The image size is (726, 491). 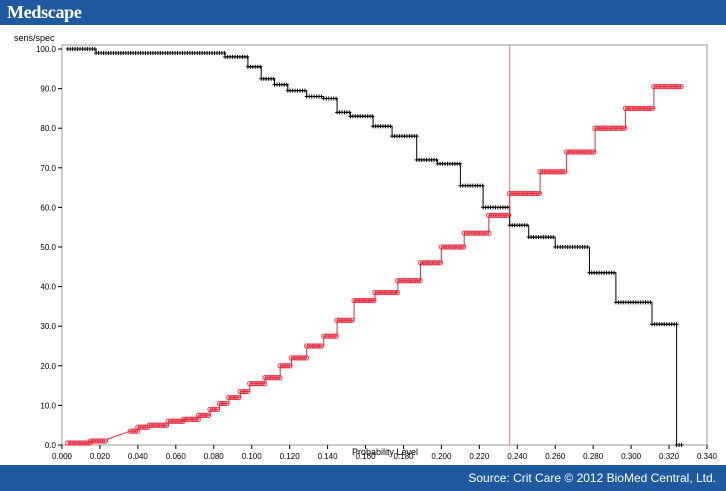 What do you see at coordinates (62, 456) in the screenshot?
I see `x-tick-label: 0.000` at bounding box center [62, 456].